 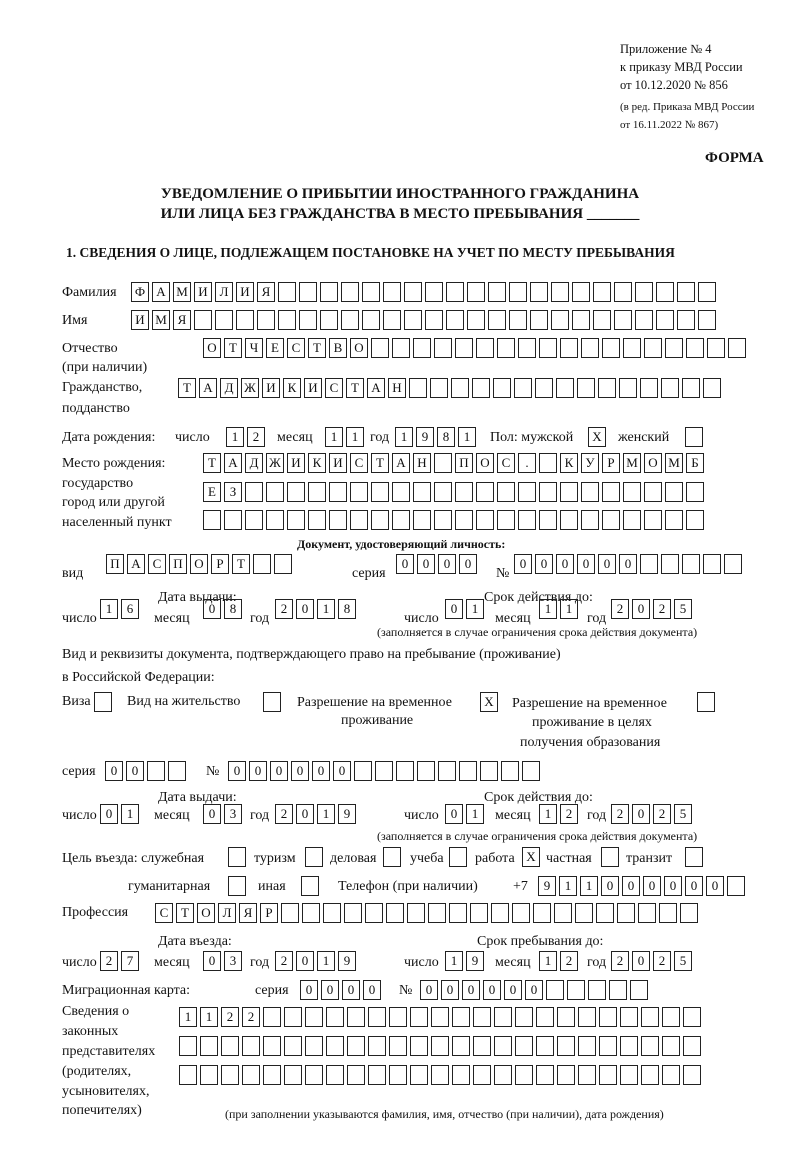 What do you see at coordinates (272, 702) in the screenshot?
I see `residence-checkbox` at bounding box center [272, 702].